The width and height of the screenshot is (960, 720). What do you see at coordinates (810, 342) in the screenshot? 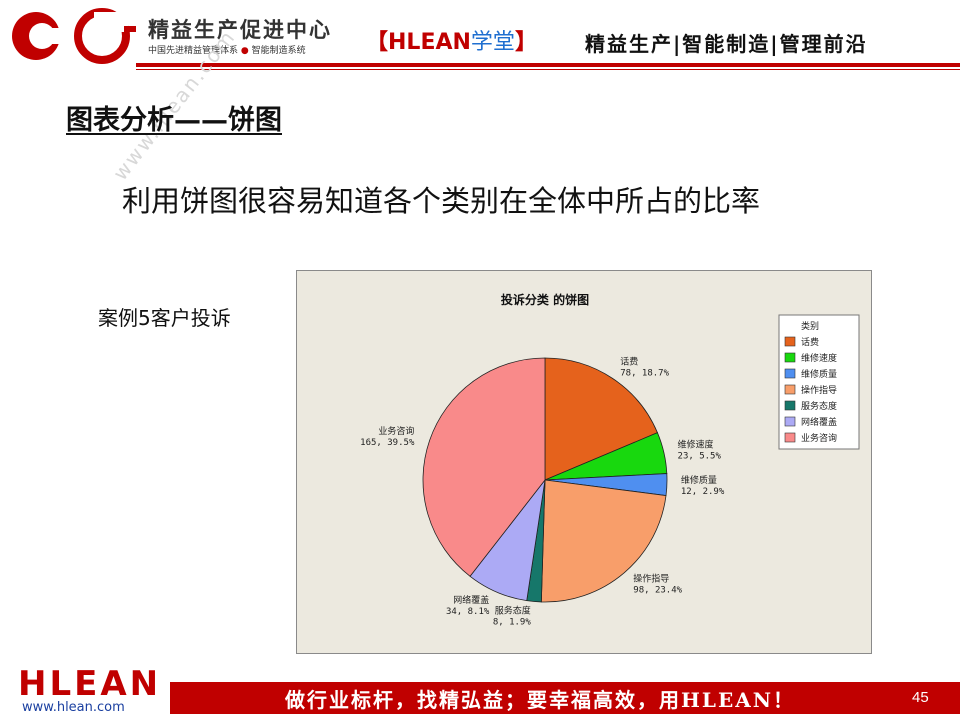
I see `legend-label-1: 话费` at bounding box center [810, 342].